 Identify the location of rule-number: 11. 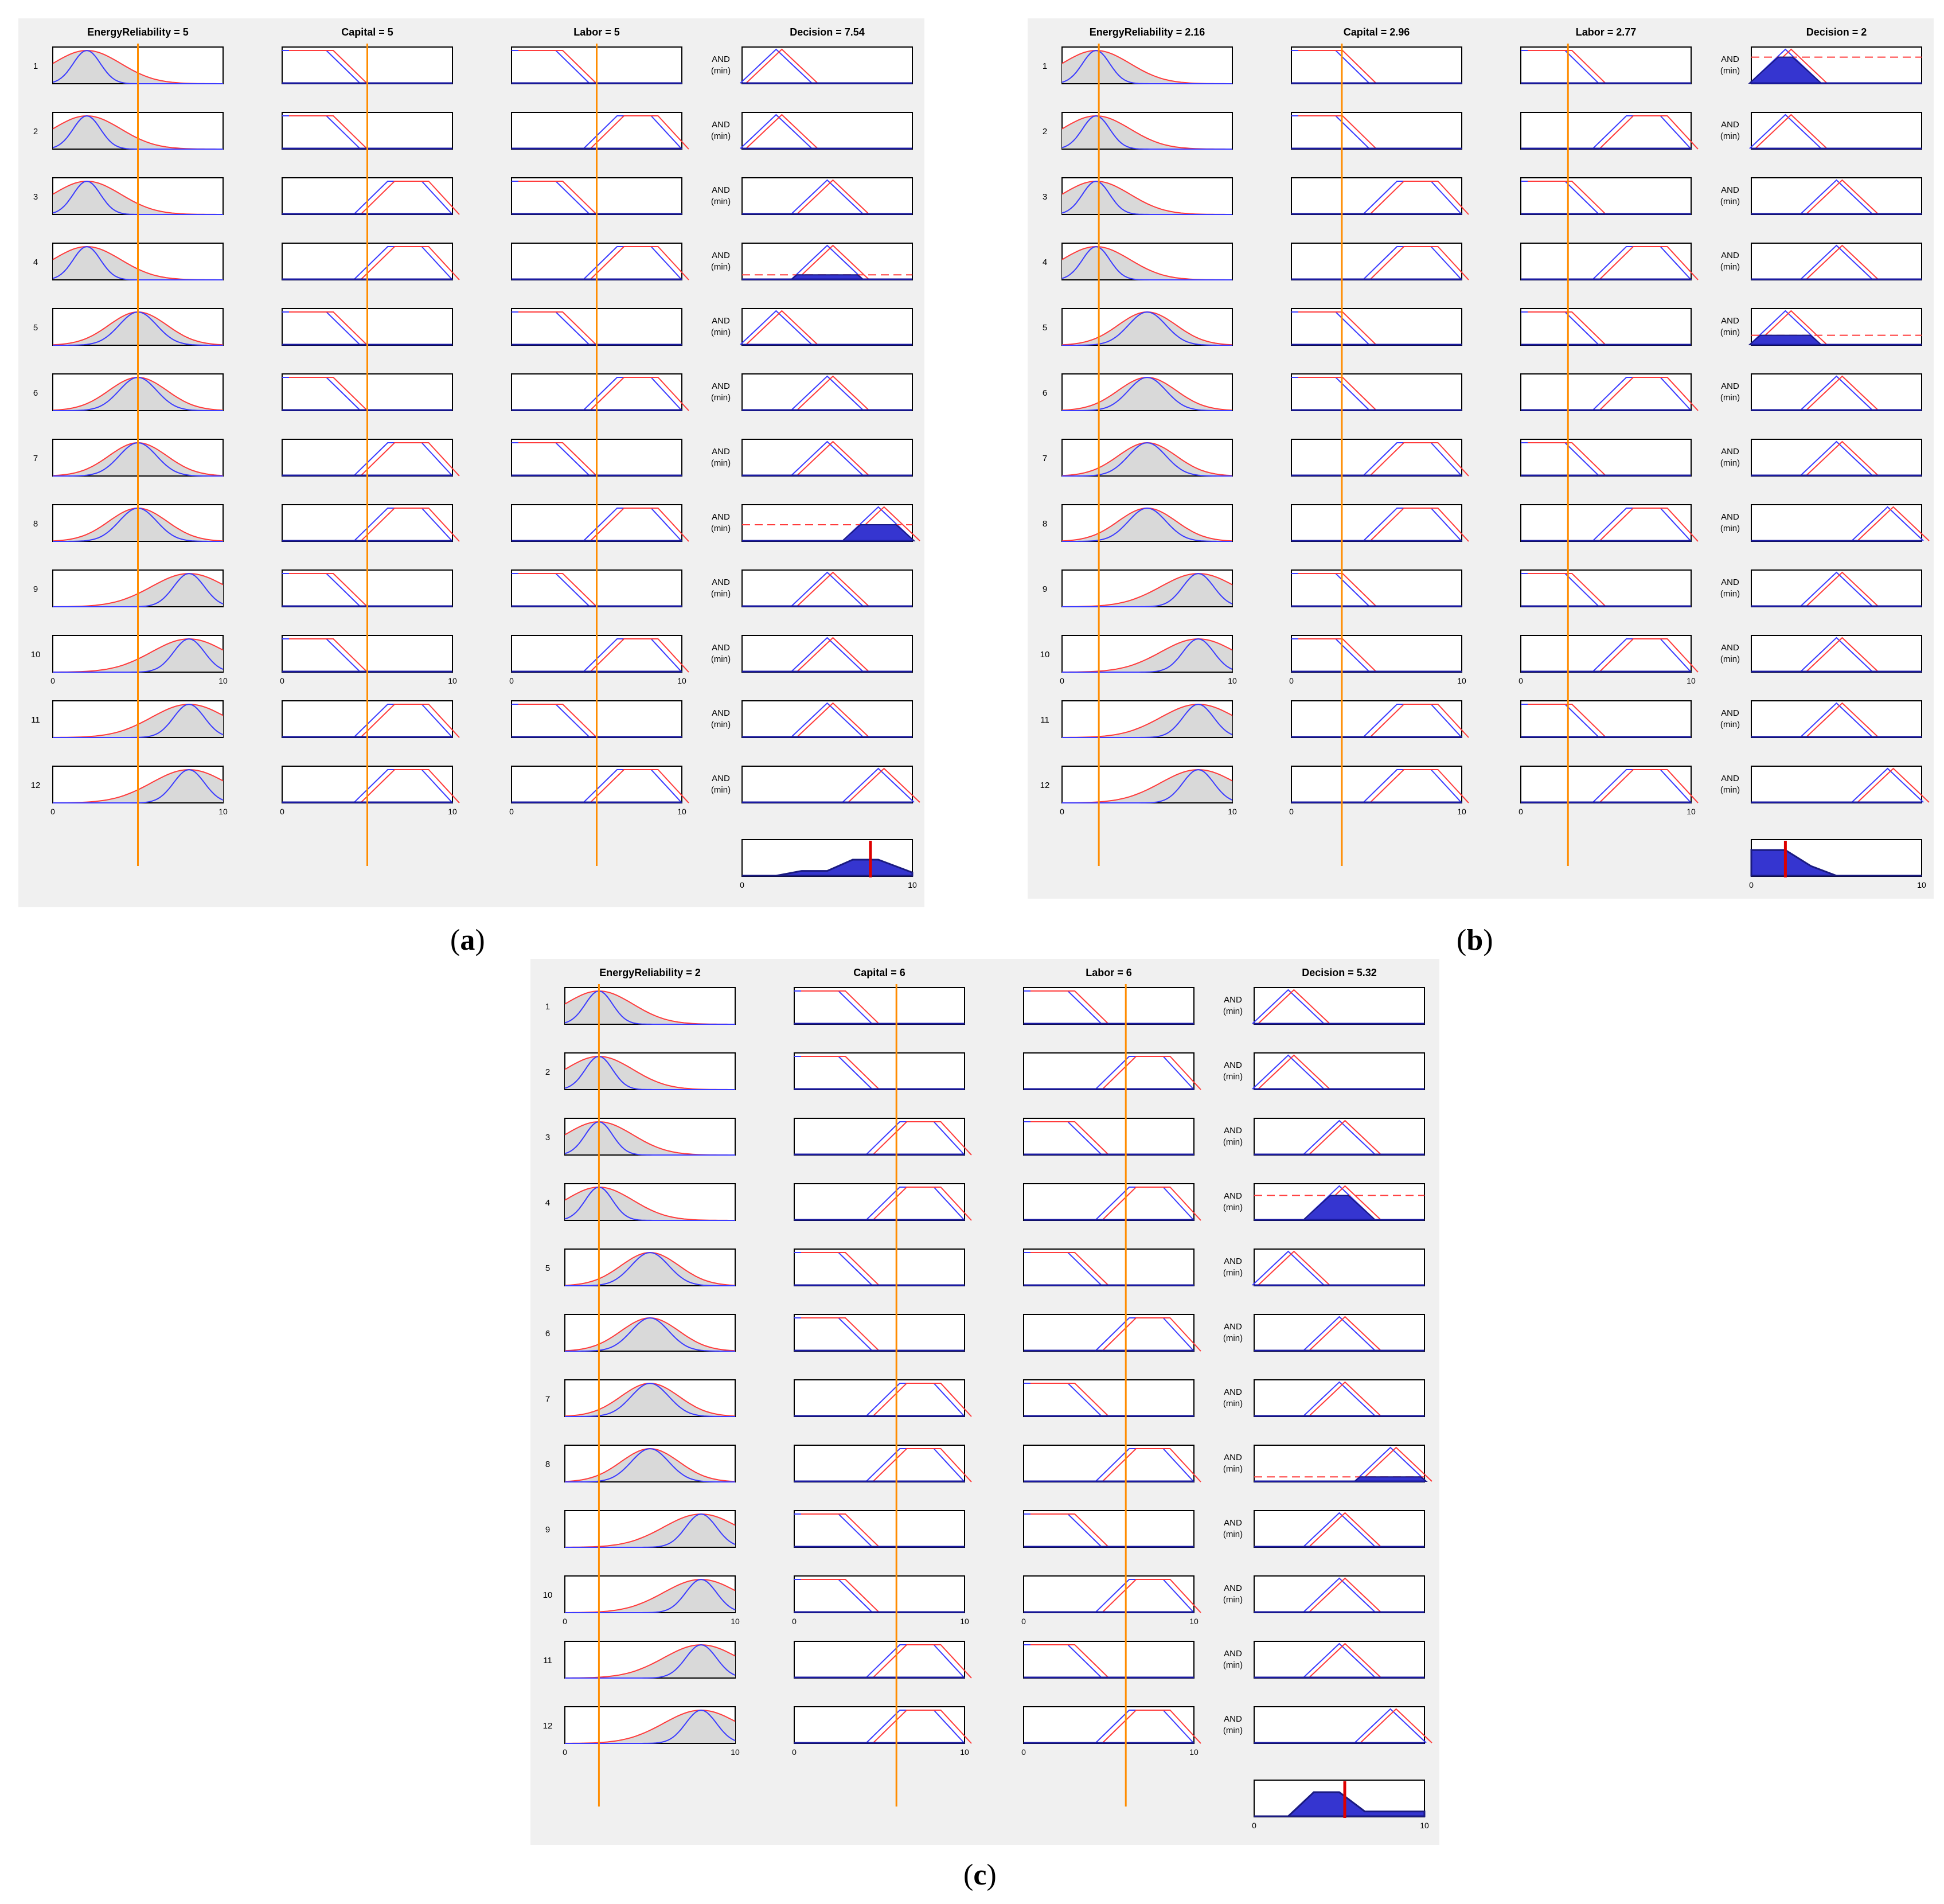
(547, 1661).